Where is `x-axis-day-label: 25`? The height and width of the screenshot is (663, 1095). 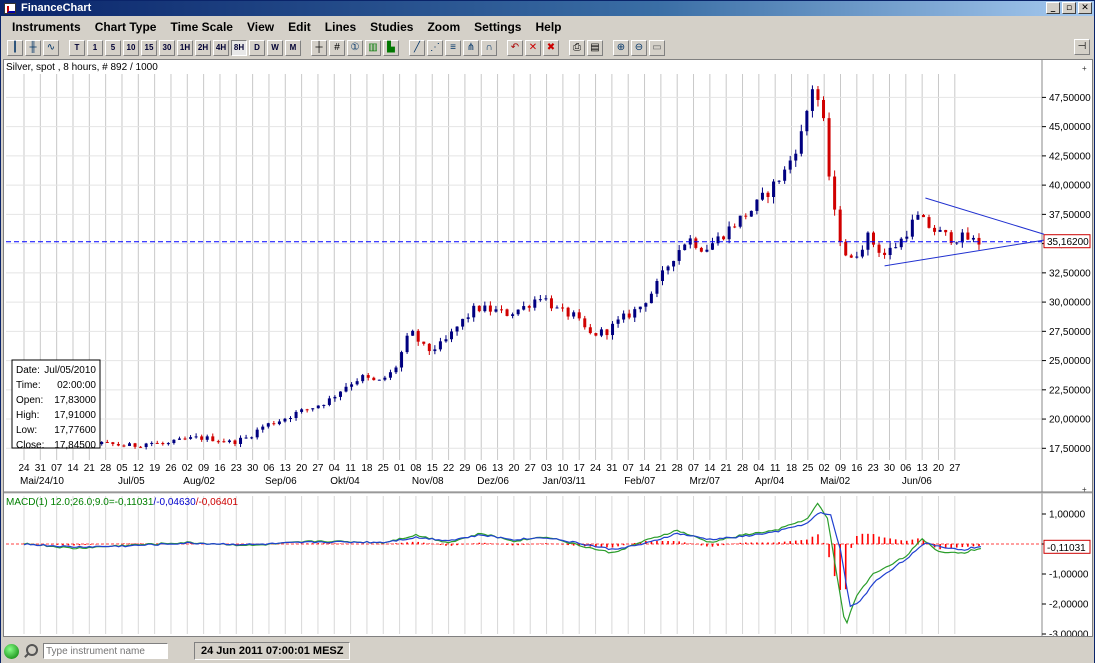
x-axis-day-label: 25 is located at coordinates (384, 468).